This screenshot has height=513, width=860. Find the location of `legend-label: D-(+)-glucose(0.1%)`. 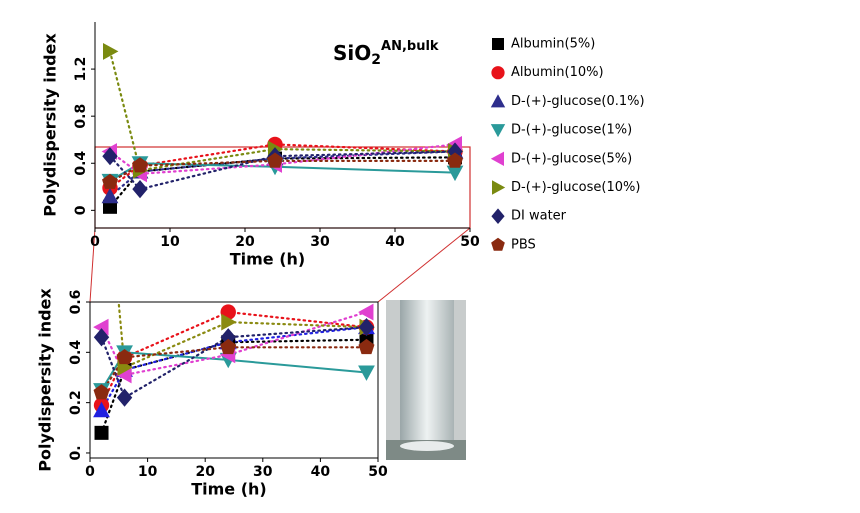

legend-label: D-(+)-glucose(0.1%) is located at coordinates (578, 101).